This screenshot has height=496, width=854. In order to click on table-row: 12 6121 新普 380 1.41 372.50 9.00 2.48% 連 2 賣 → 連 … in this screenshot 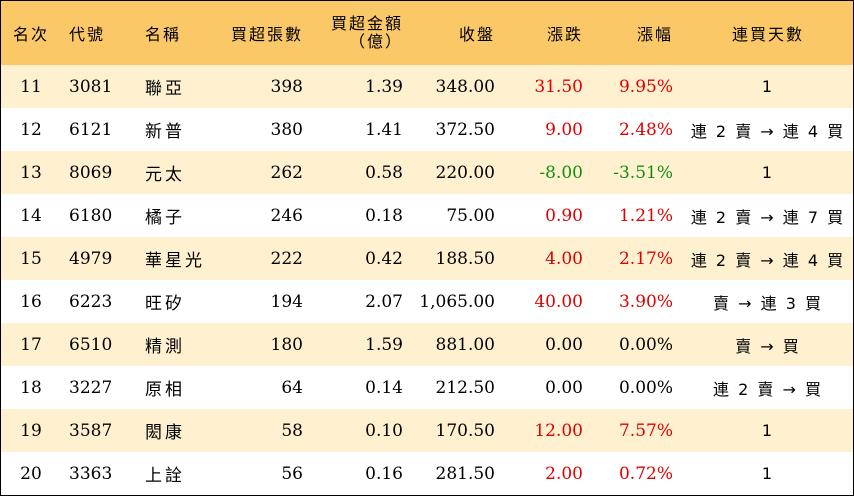, I will do `click(427, 129)`.